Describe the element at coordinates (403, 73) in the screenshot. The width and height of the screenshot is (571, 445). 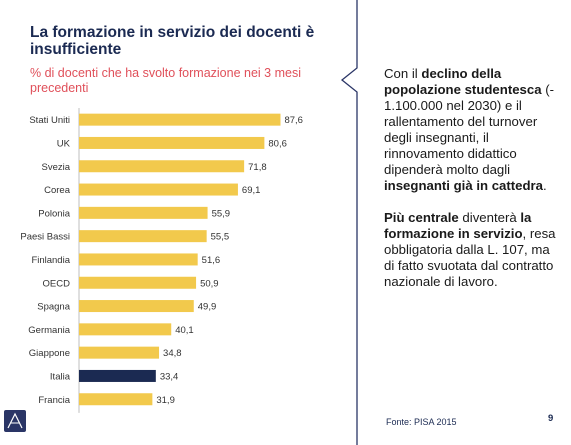
I see `para1-run-0: Con il` at that location.